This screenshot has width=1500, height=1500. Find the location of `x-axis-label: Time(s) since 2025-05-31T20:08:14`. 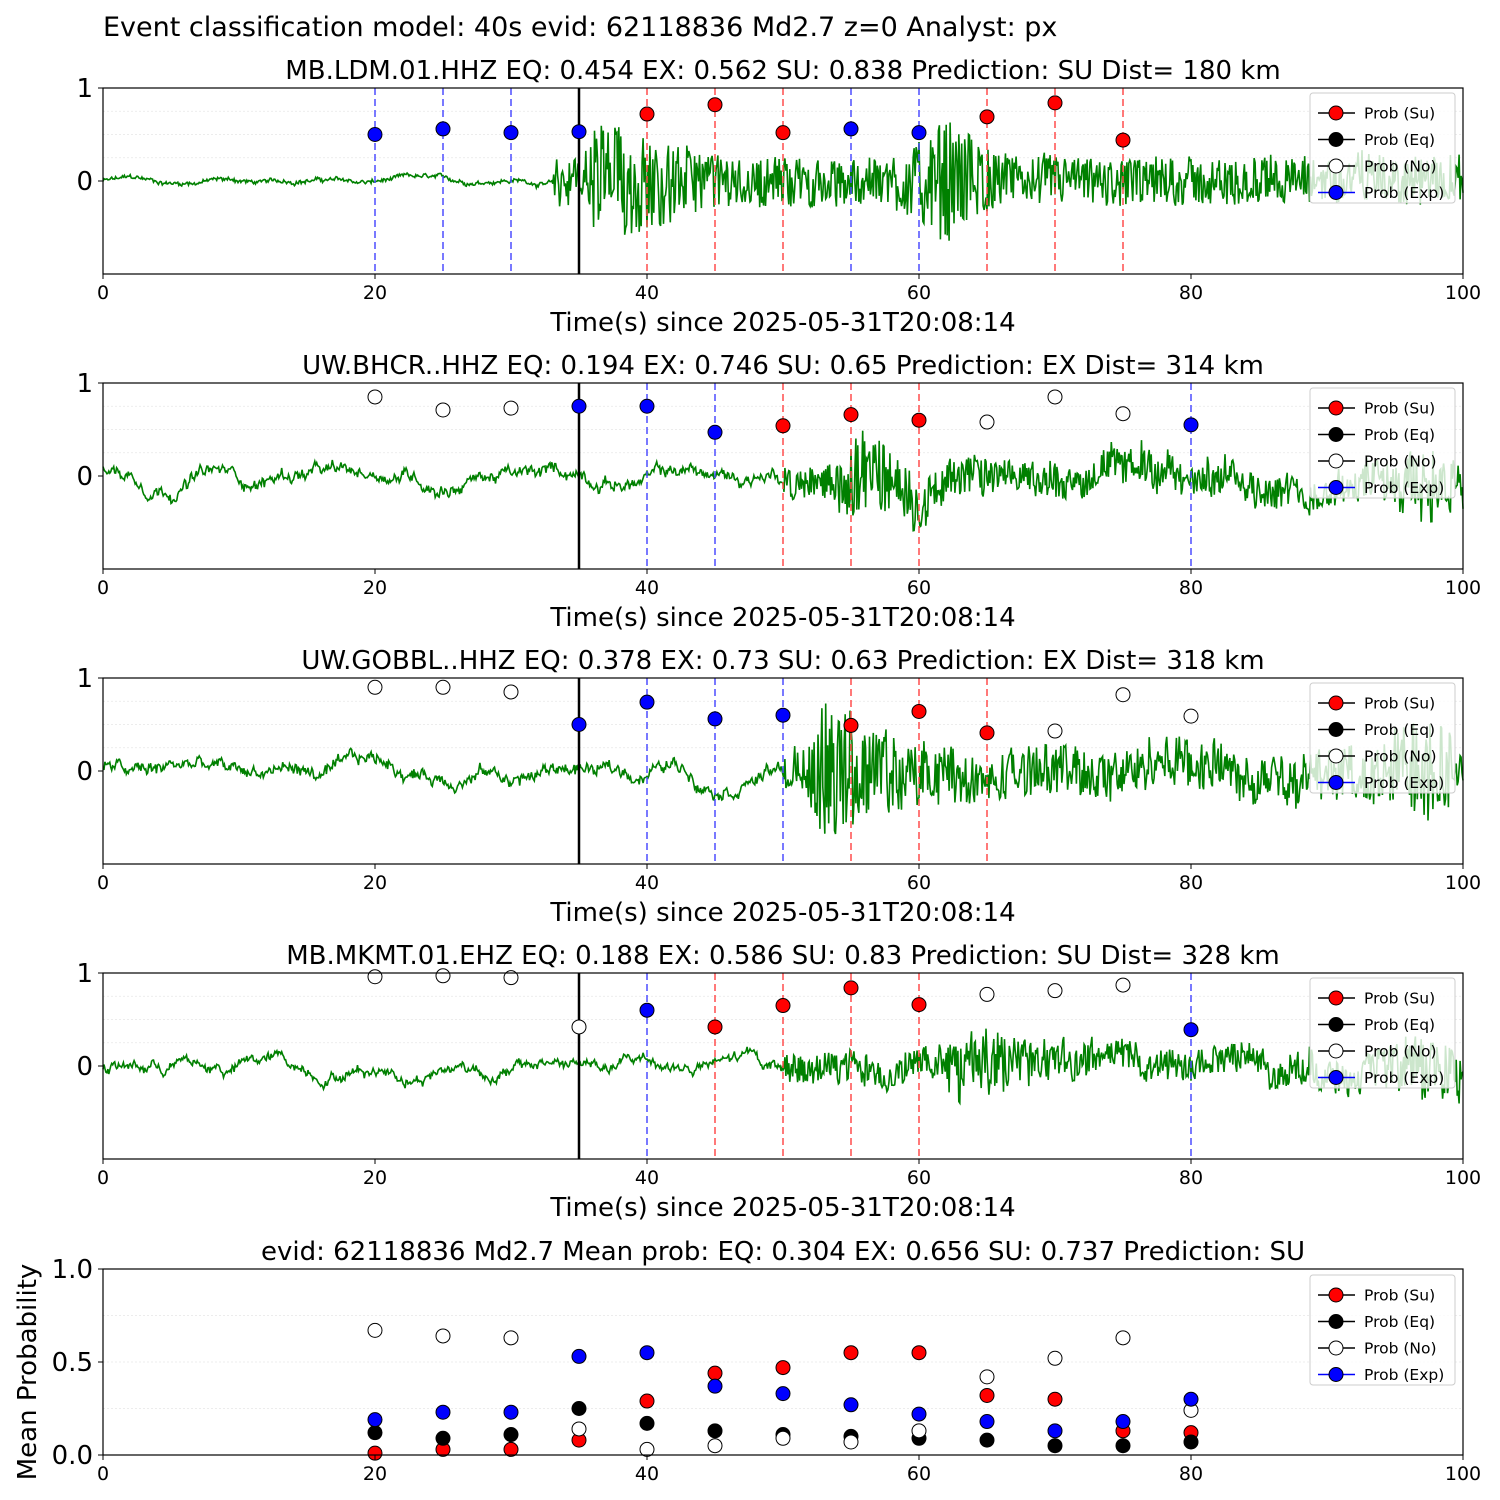

x-axis-label: Time(s) since 2025-05-31T20:08:14 is located at coordinates (782, 618).